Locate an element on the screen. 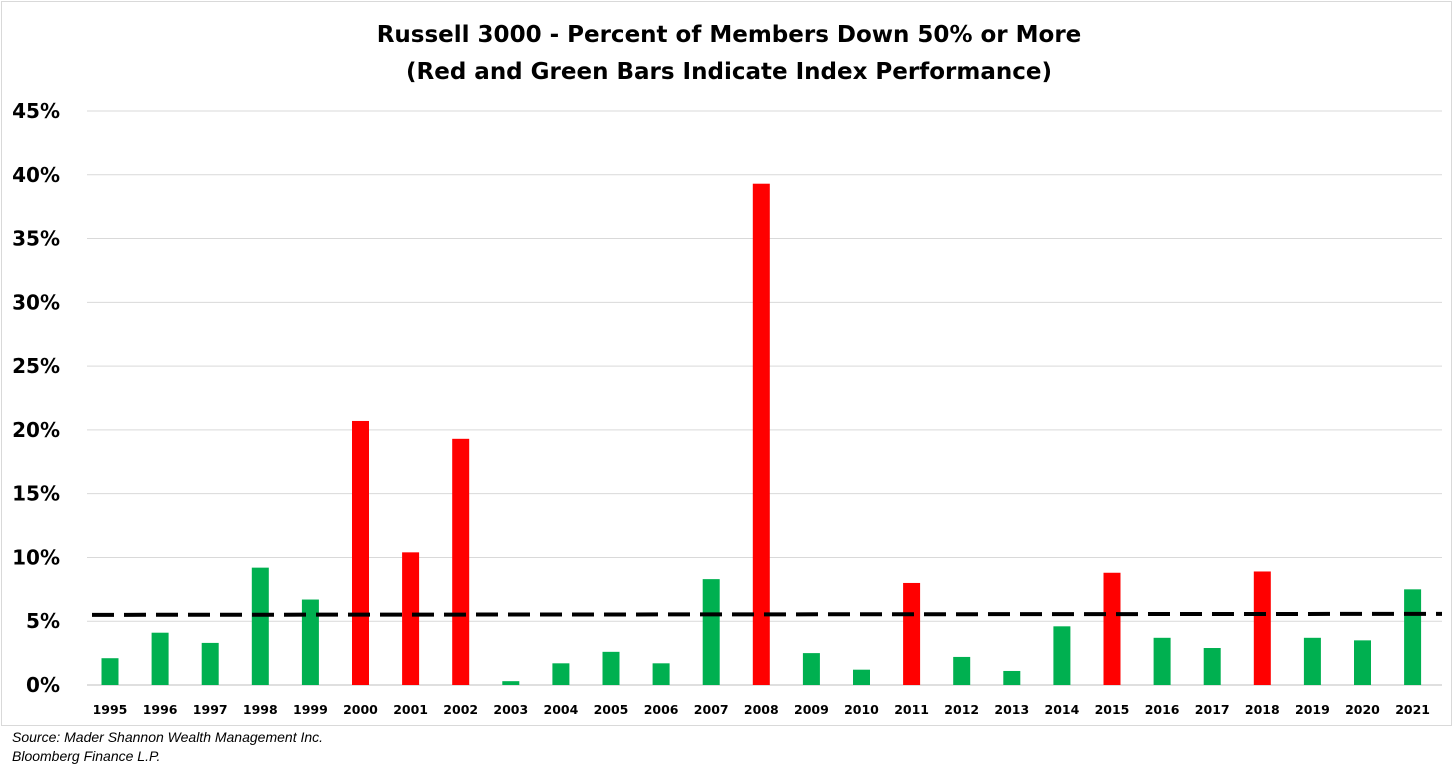 Image resolution: width=1456 pixels, height=771 pixels. bar-2010 is located at coordinates (861, 677).